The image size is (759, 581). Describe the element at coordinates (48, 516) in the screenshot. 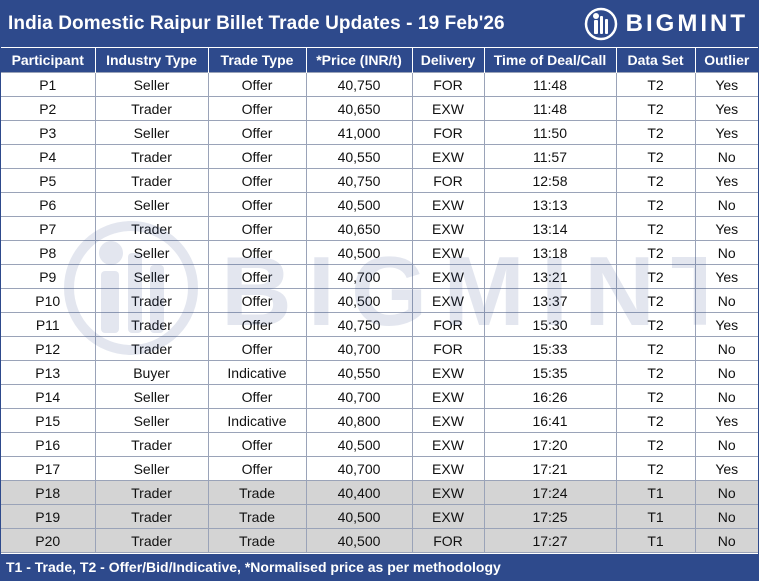

I see `table-cell: P19` at that location.